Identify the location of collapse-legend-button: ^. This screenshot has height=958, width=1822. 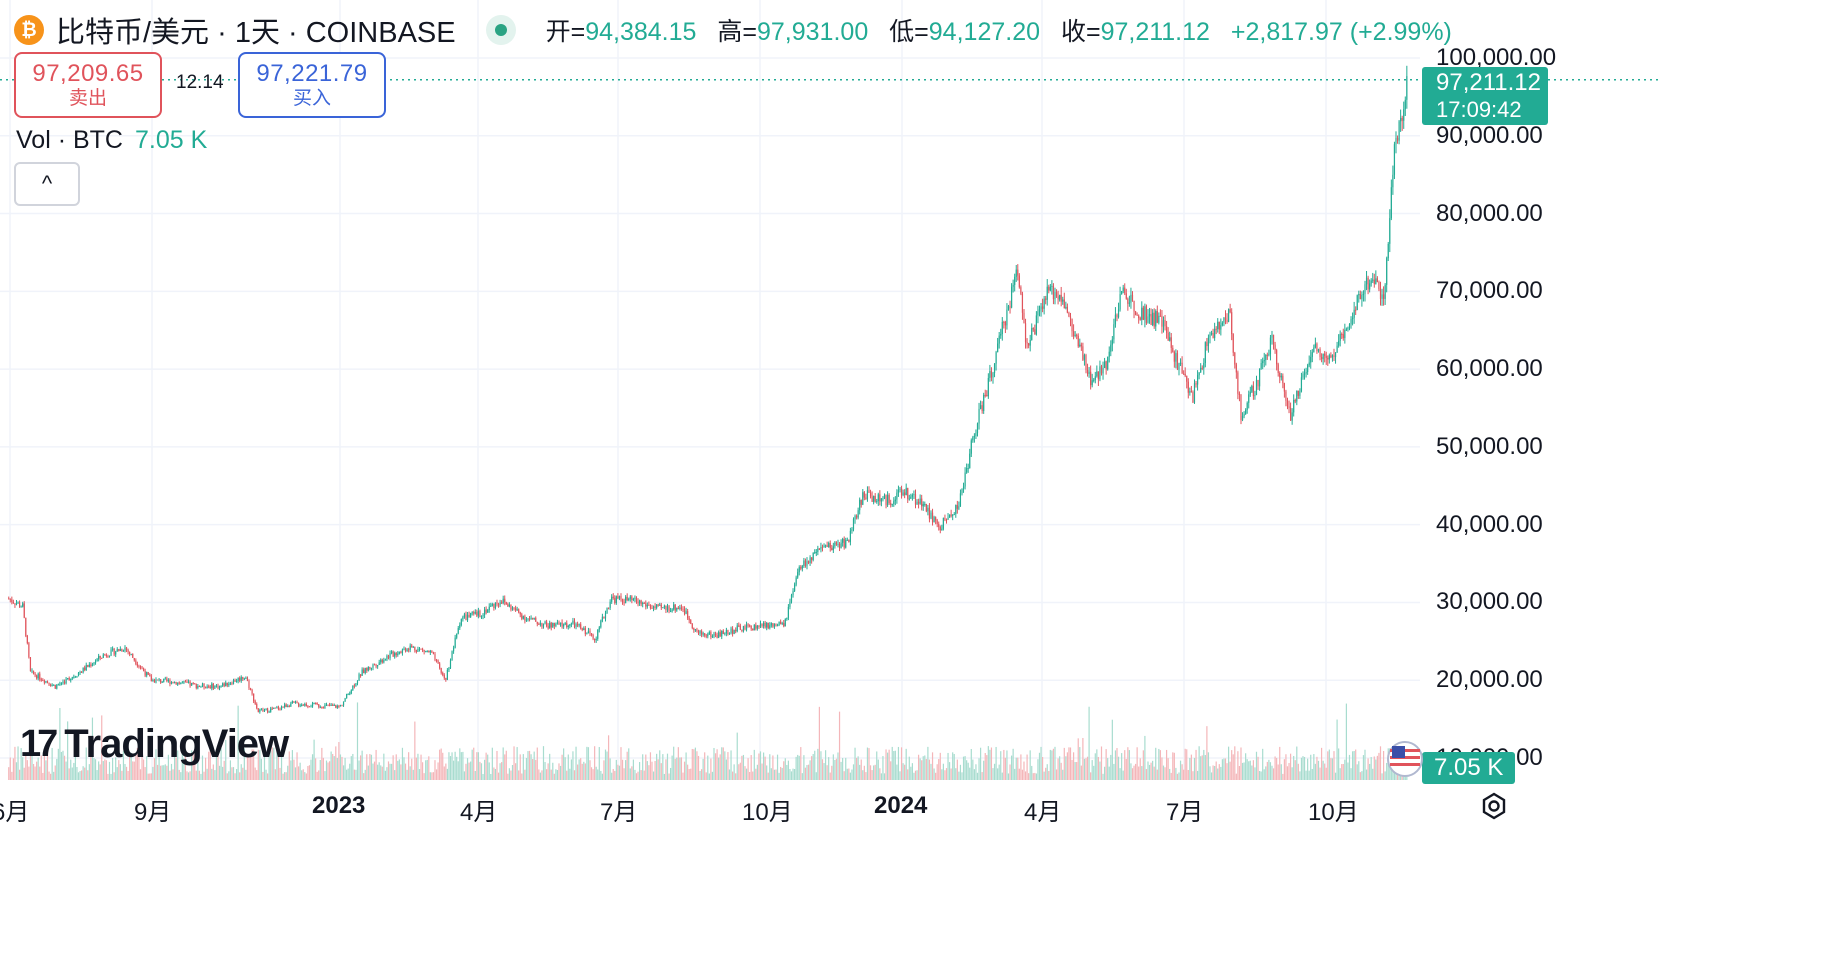
(47, 184).